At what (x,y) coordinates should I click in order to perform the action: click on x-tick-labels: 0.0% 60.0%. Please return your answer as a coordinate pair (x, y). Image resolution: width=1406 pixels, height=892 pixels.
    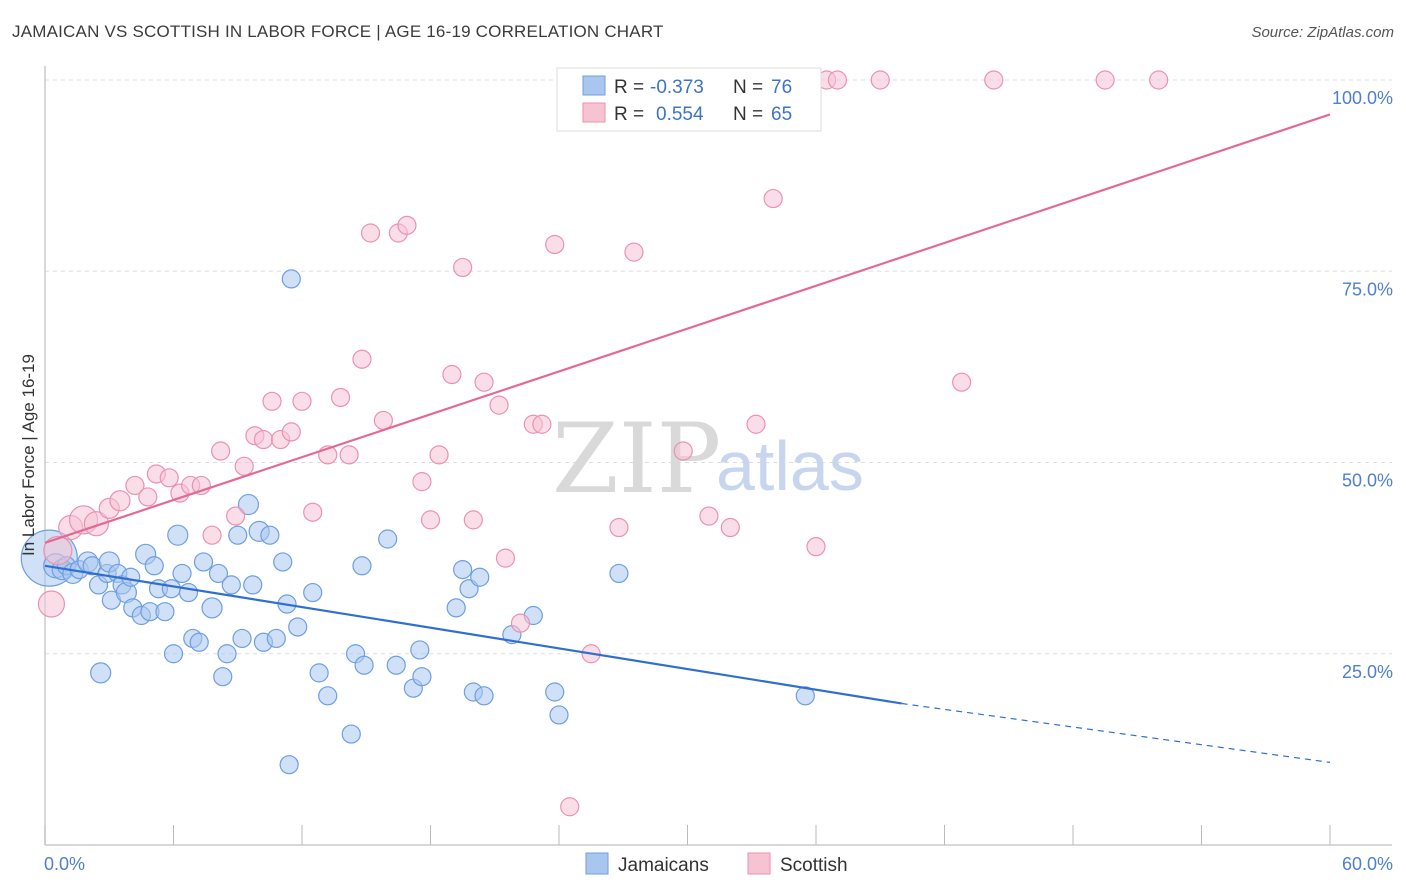
    Looking at the image, I should click on (718, 864).